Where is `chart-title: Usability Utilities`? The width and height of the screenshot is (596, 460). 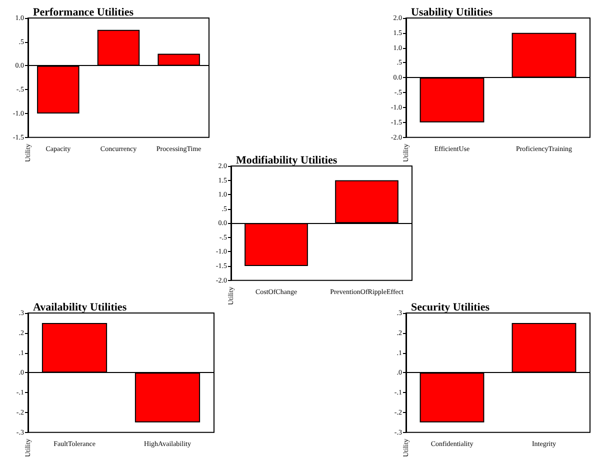 chart-title: Usability Utilities is located at coordinates (452, 12).